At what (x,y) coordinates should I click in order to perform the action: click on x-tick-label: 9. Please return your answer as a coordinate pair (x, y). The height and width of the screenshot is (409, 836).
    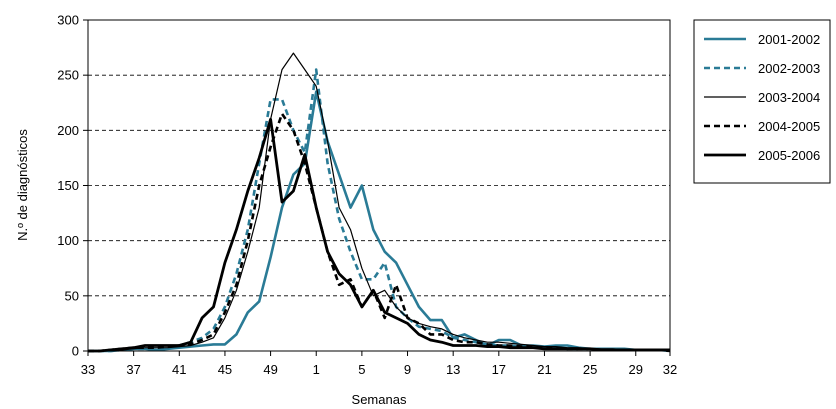
    Looking at the image, I should click on (407, 369).